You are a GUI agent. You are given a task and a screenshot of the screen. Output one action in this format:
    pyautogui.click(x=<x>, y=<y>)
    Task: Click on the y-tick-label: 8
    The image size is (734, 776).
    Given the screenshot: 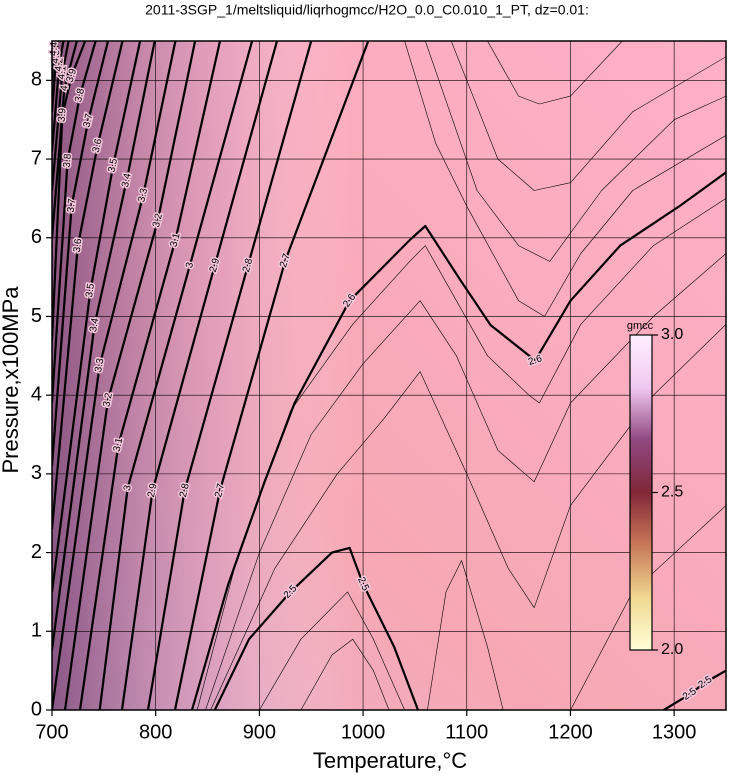 What is the action you would take?
    pyautogui.click(x=36, y=80)
    